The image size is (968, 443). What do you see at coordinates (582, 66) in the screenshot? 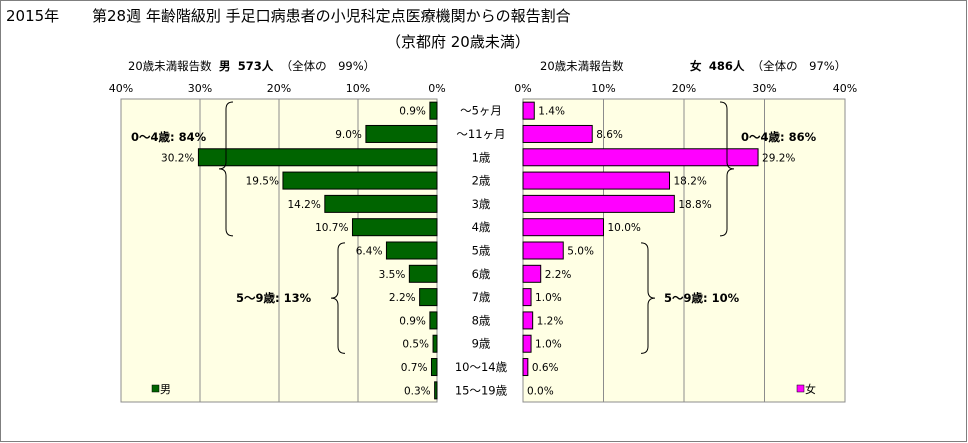
I see `female-header-label: 20歳未満報告数` at bounding box center [582, 66].